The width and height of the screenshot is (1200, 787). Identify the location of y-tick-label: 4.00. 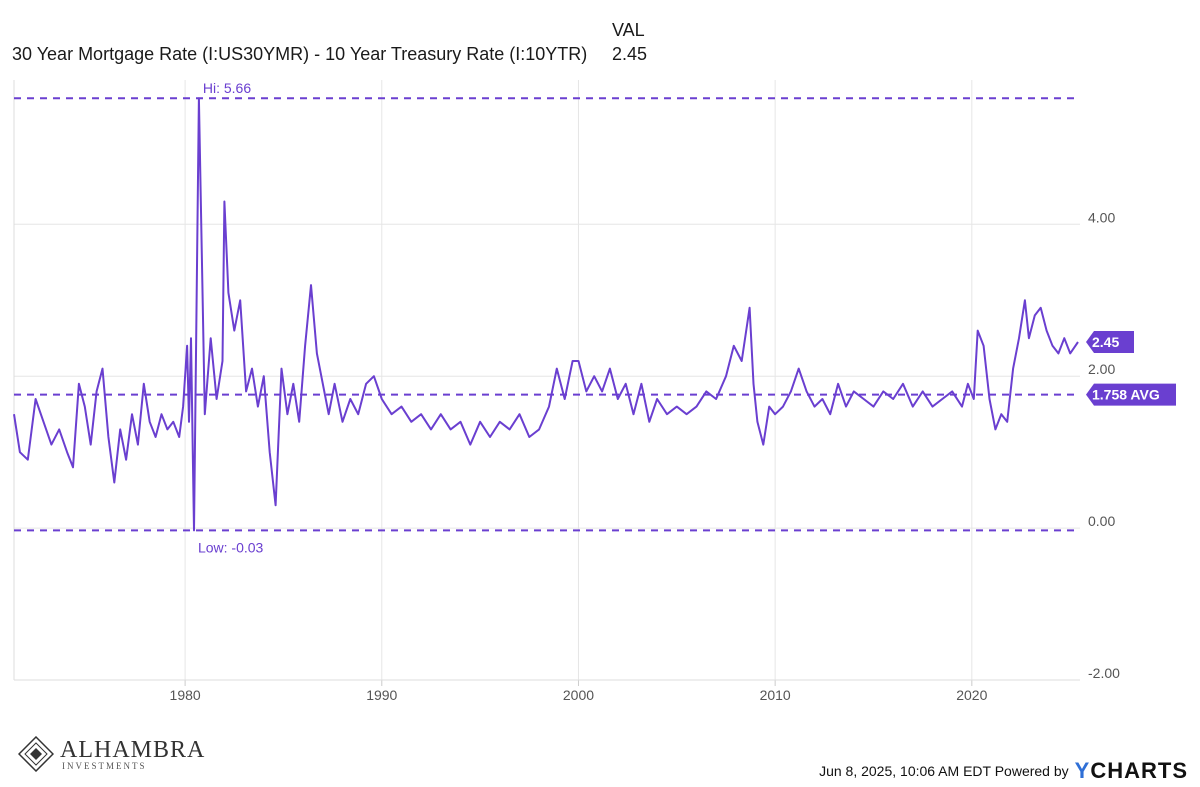
(1101, 217).